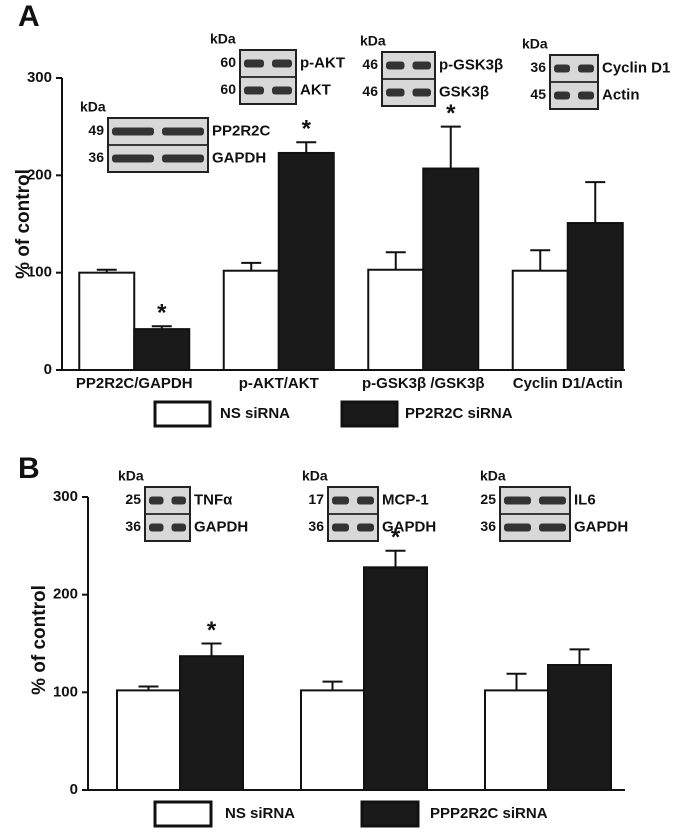 Image resolution: width=687 pixels, height=836 pixels. I want to click on blot-label: MCP-1, so click(405, 499).